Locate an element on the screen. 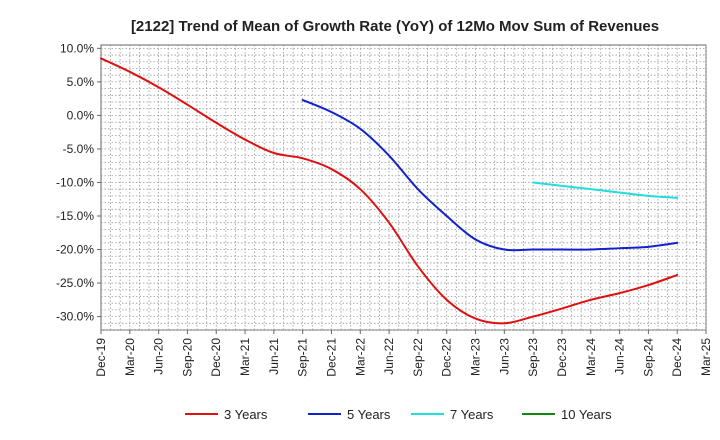  y-tick-label: -30.0% is located at coordinates (75, 317).